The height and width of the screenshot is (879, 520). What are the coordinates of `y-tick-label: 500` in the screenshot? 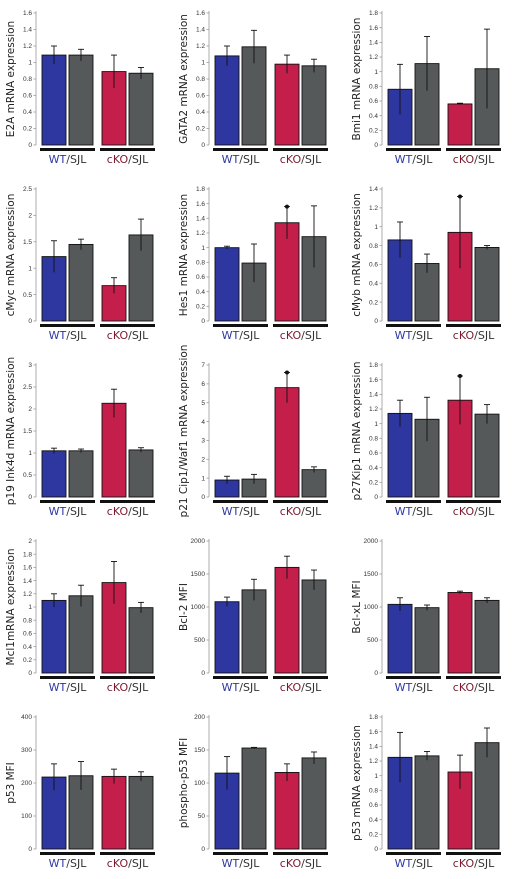 It's located at (372, 640).